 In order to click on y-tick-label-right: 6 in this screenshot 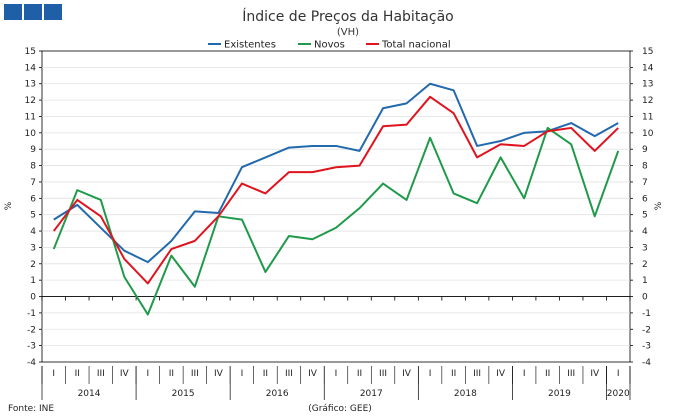, I will do `click(645, 199)`.